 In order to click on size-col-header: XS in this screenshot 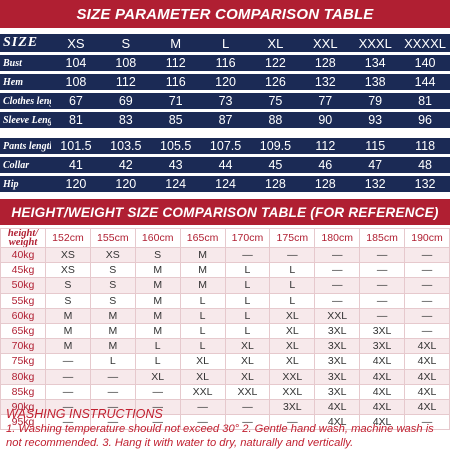, I will do `click(76, 43)`.